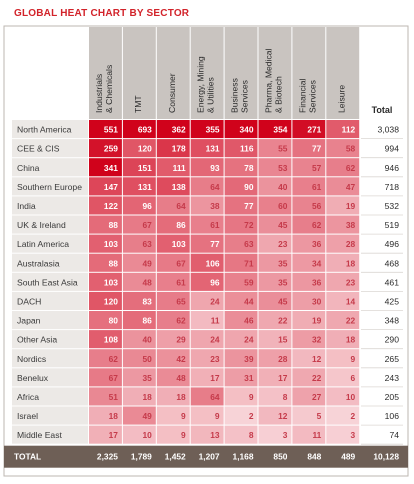  I want to click on cell-value: 90, so click(249, 187).